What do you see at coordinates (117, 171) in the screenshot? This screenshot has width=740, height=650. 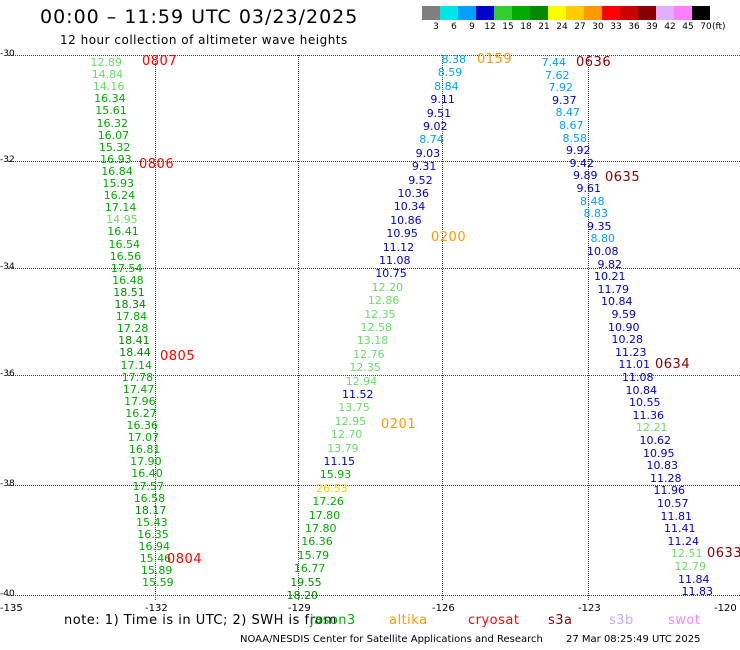 I see `wave-height-value: 16.84` at bounding box center [117, 171].